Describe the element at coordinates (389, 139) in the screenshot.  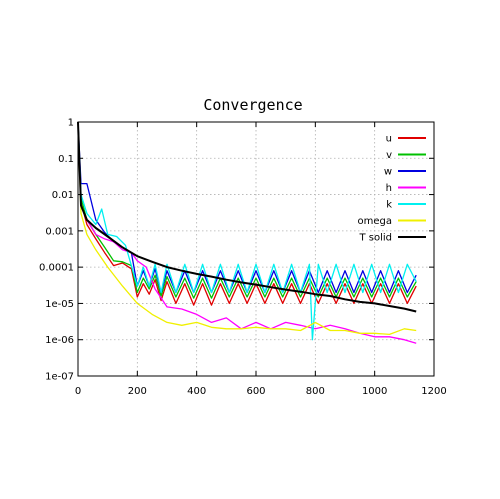
I see `legend-label-u: u` at that location.